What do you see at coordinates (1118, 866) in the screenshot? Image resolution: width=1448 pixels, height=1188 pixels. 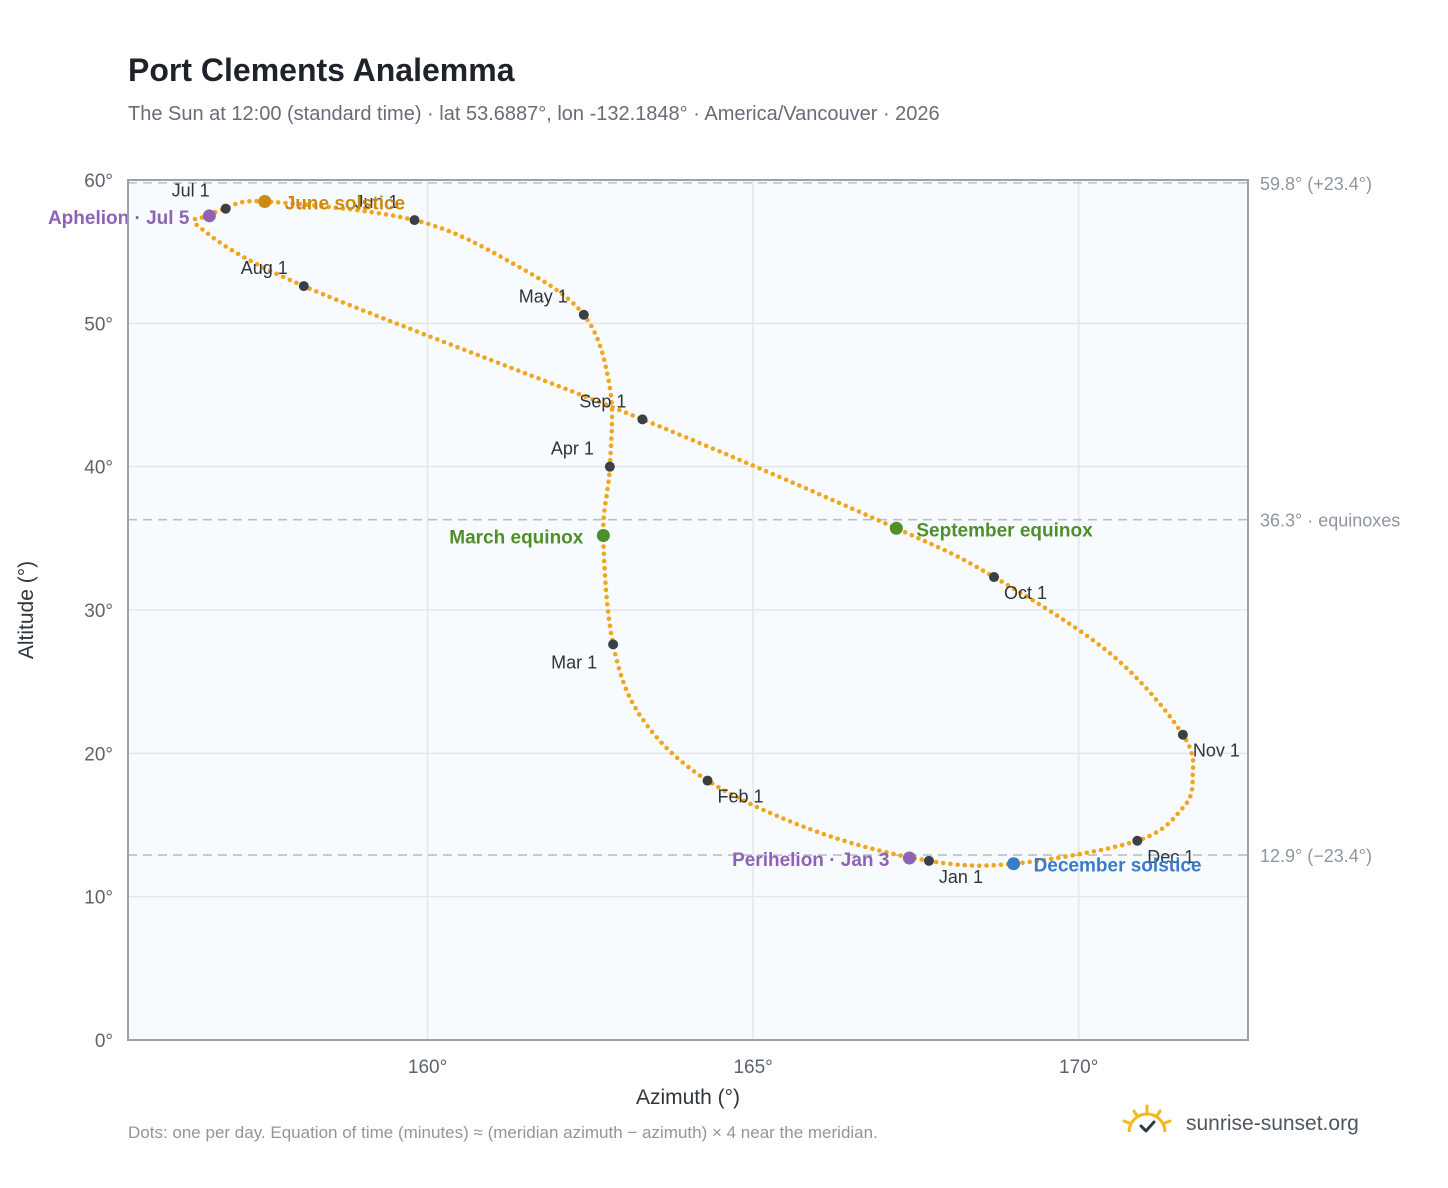 I see `event-label: December solstice` at bounding box center [1118, 866].